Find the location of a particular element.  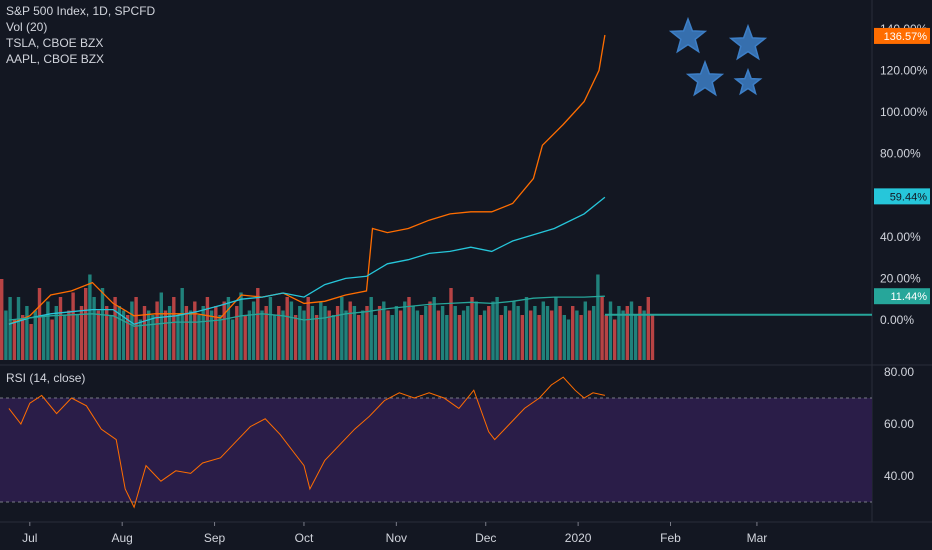

series-line-spx is located at coordinates (306, 311).